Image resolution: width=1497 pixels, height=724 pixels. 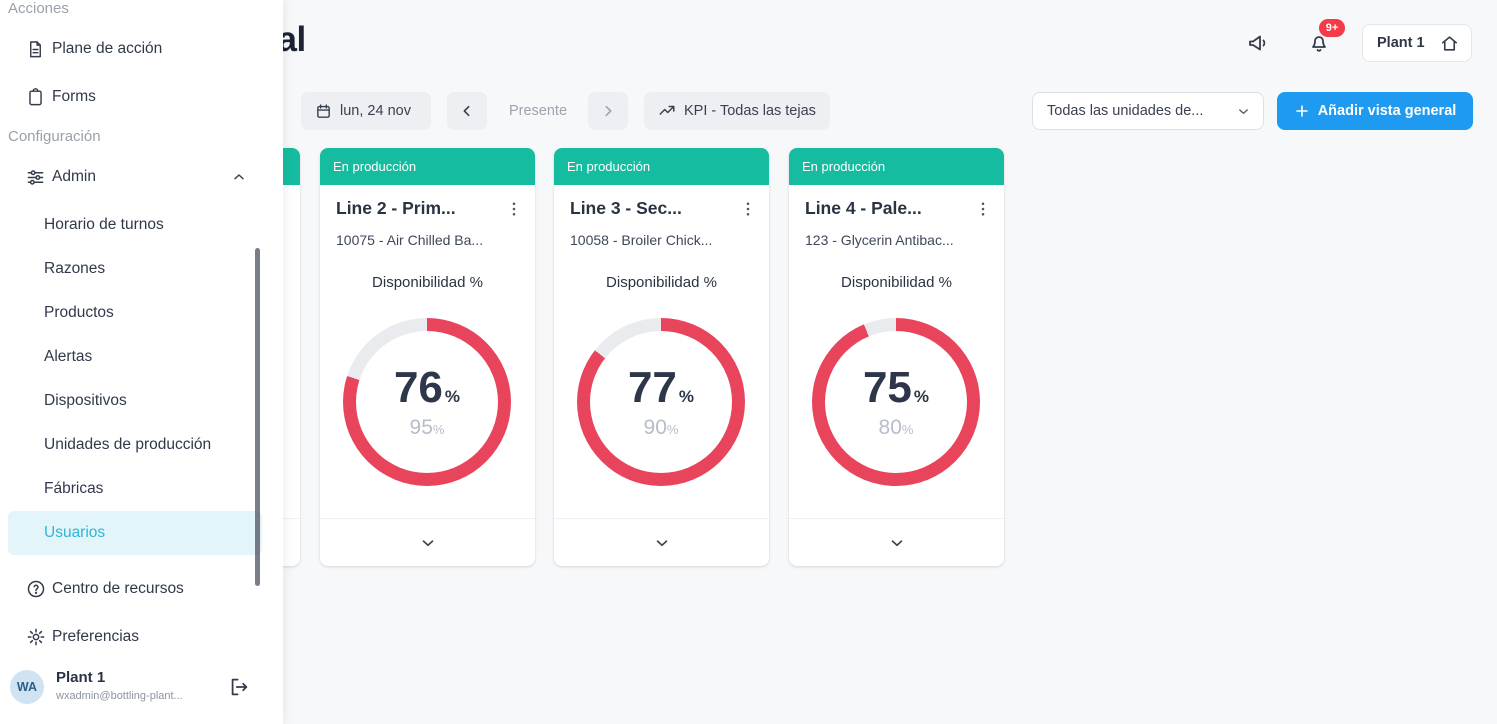 I want to click on megaphone-icon, so click(x=1258, y=43).